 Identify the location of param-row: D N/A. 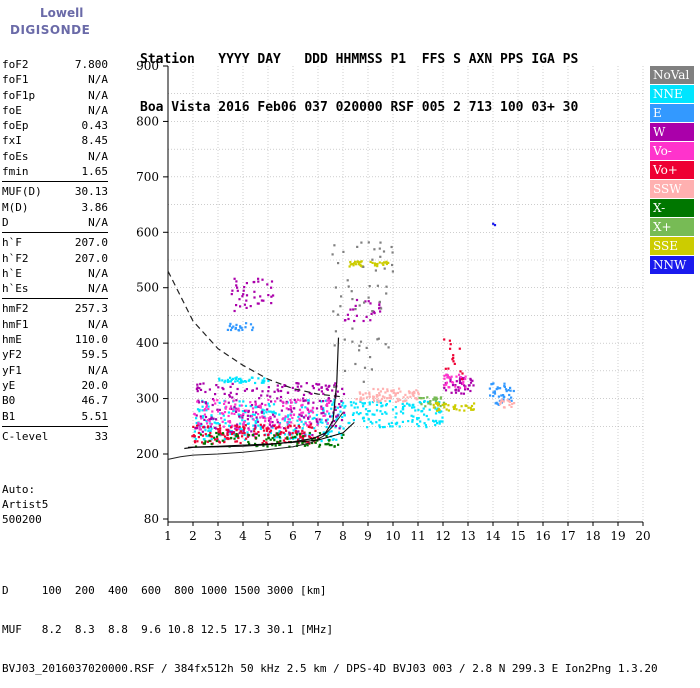
(55, 222).